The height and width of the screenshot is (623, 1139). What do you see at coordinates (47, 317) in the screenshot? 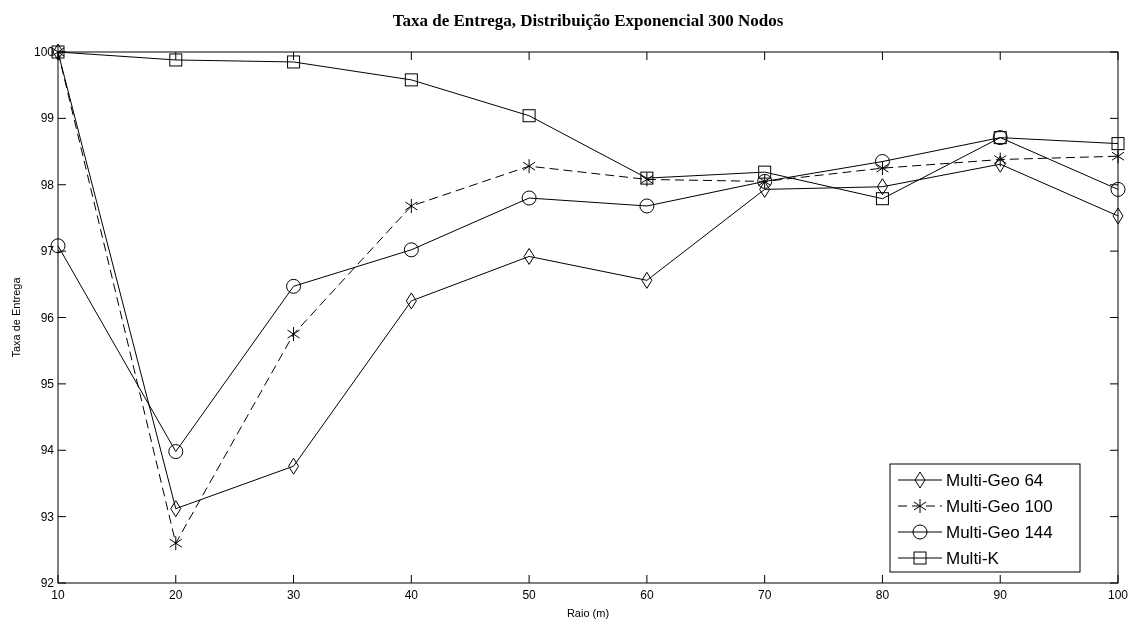
I see `y-tick-label: 96` at bounding box center [47, 317].